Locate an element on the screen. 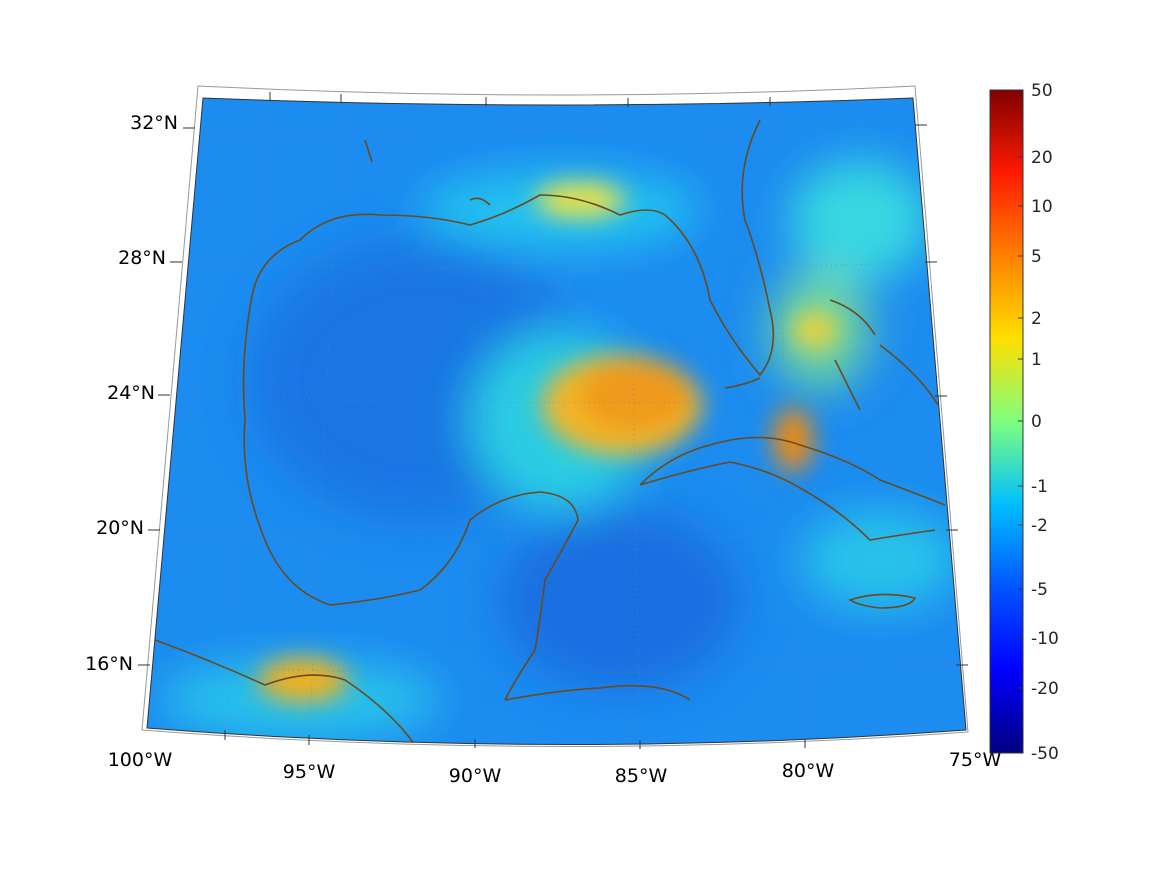  colorbar-tick-label: 1 is located at coordinates (1036, 360).